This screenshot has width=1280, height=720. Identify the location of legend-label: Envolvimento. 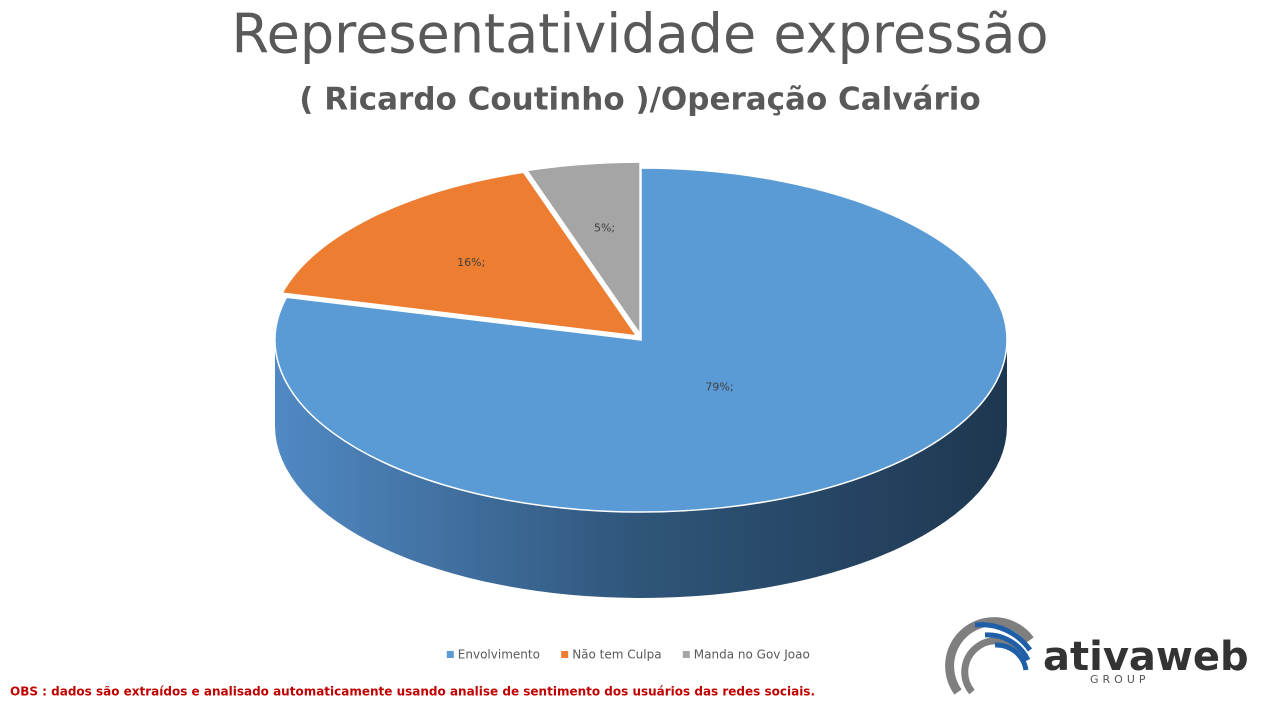
(499, 655).